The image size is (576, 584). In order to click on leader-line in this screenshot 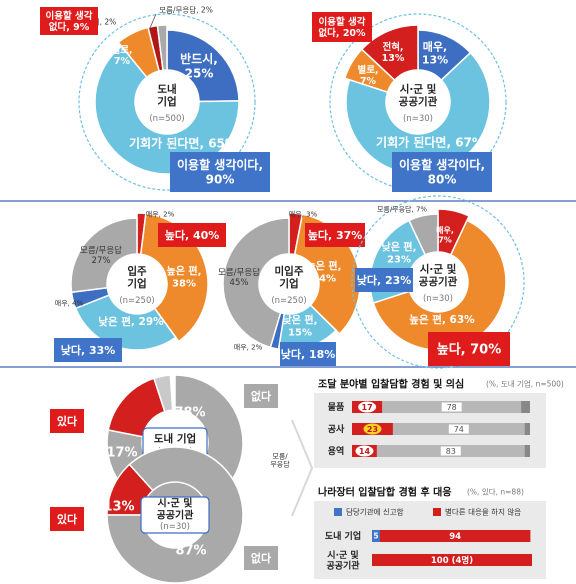, I will do `click(153, 21)`.